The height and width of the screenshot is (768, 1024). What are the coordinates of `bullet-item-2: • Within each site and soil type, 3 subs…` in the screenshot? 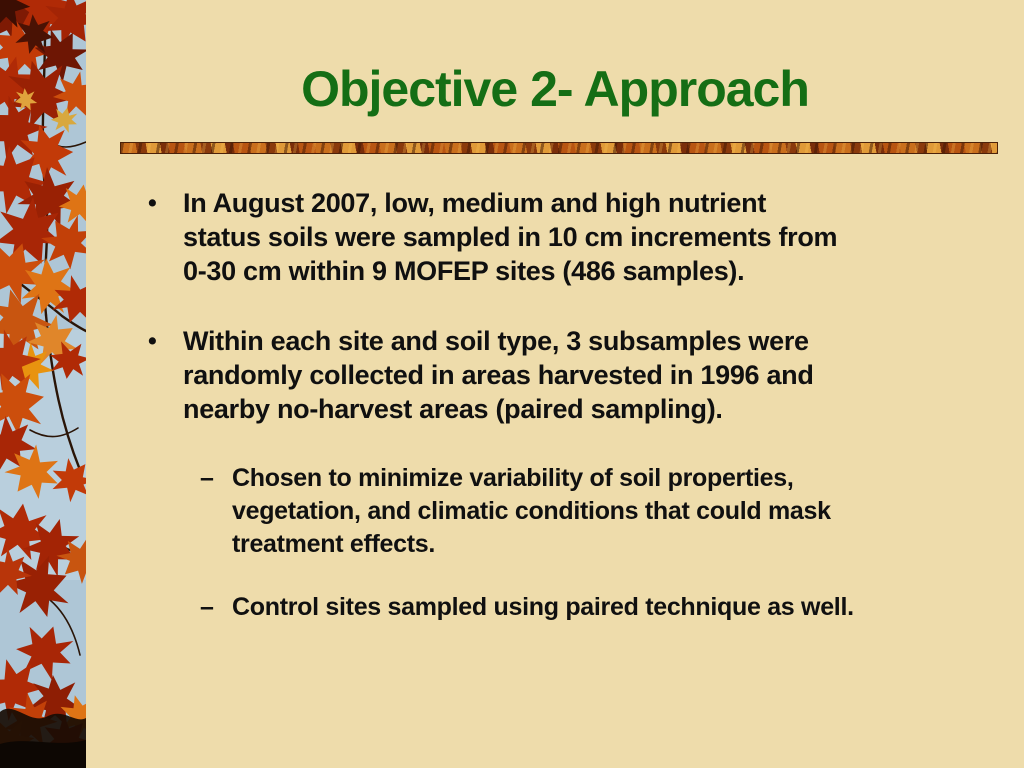 It's located at (578, 375).